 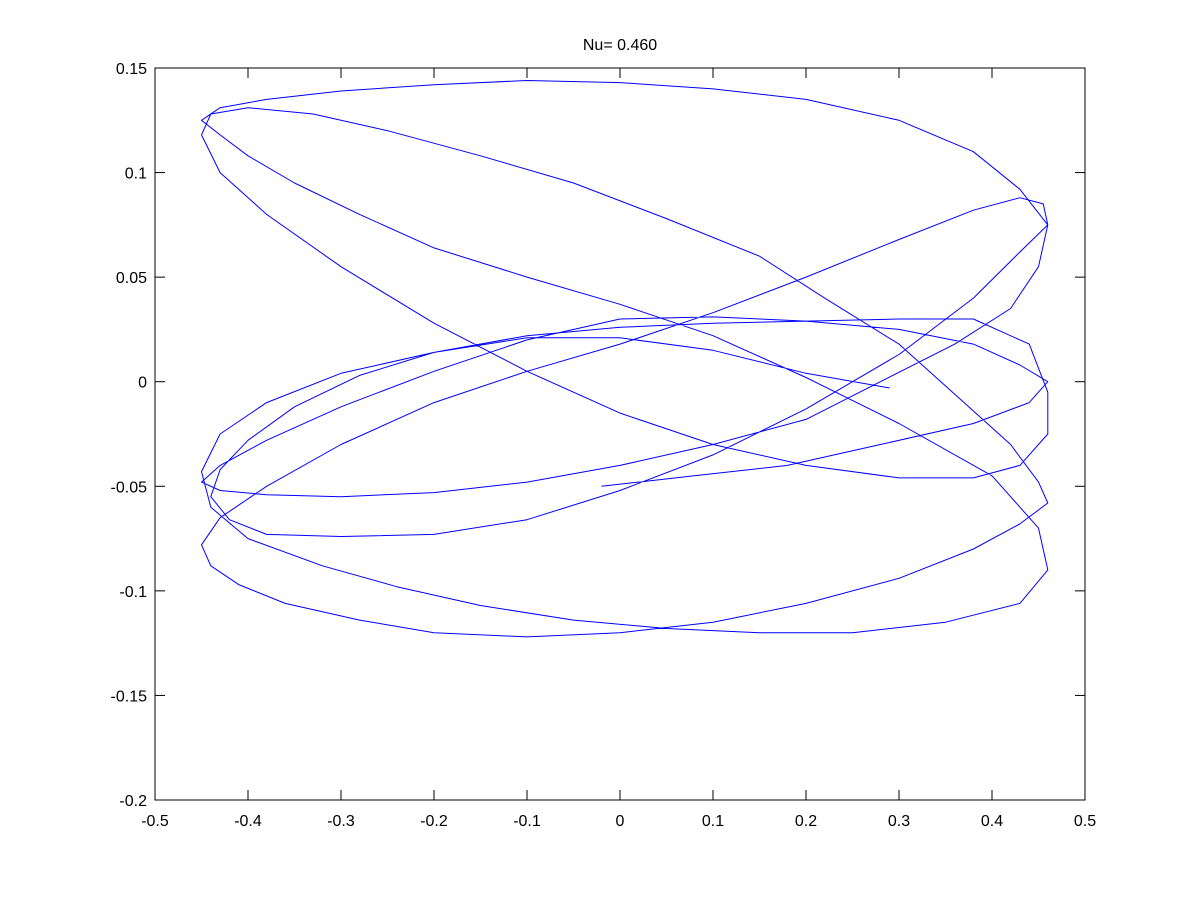 What do you see at coordinates (806, 821) in the screenshot?
I see `x-tick-label: 0.2` at bounding box center [806, 821].